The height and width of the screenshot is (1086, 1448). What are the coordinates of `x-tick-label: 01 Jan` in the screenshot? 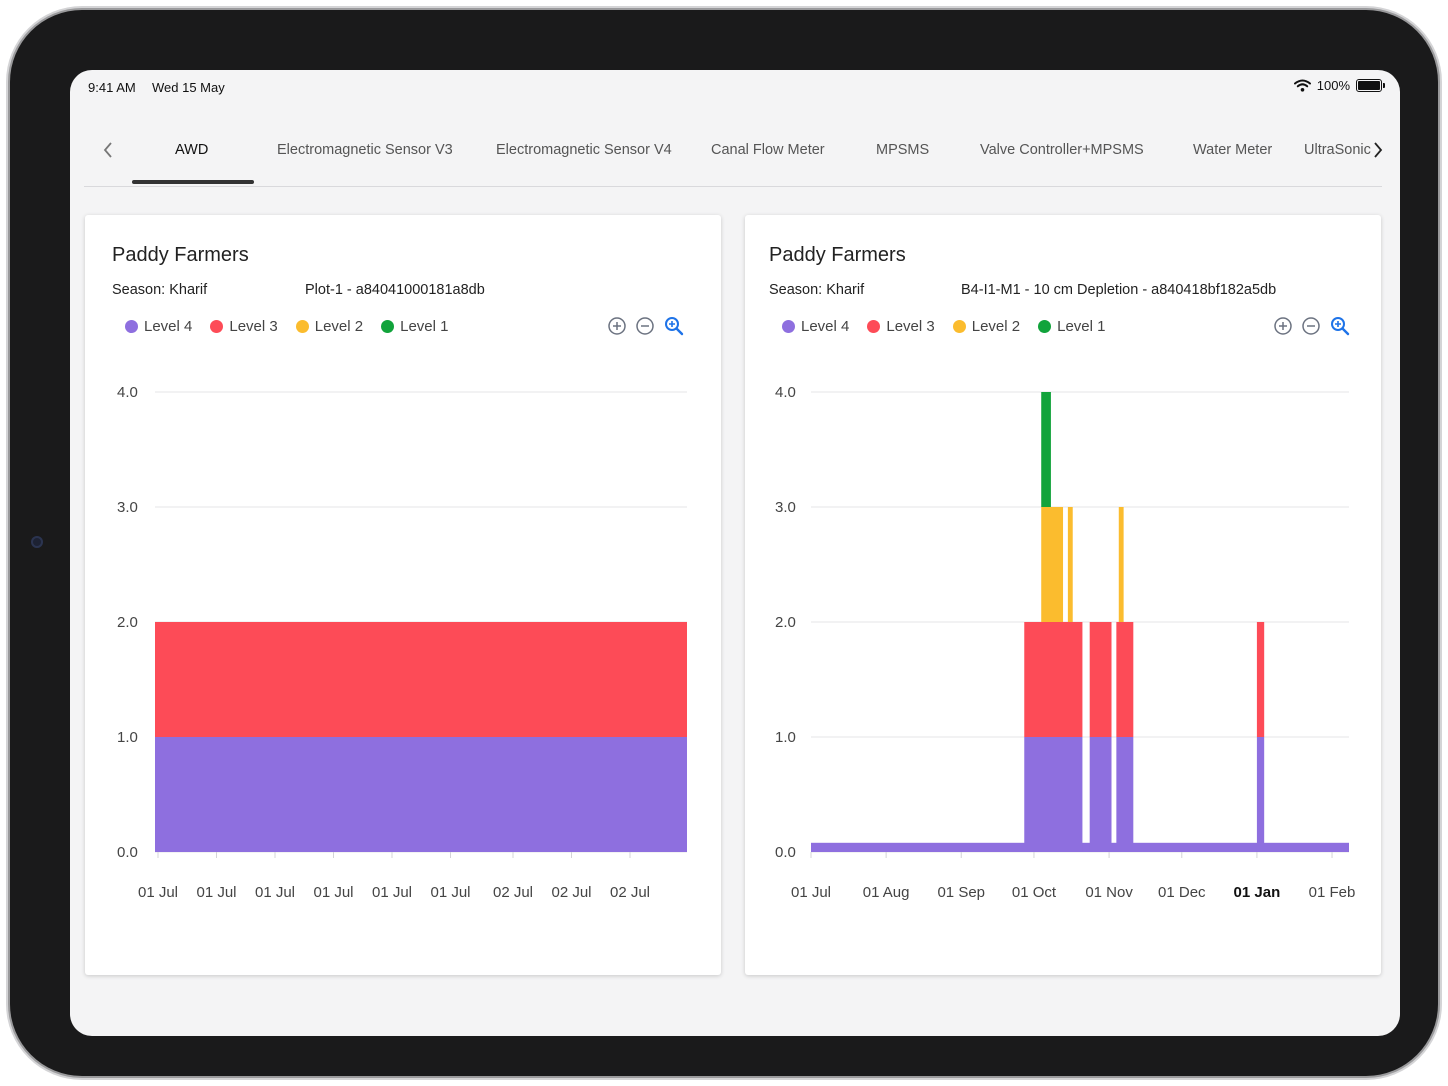 It's located at (1257, 892).